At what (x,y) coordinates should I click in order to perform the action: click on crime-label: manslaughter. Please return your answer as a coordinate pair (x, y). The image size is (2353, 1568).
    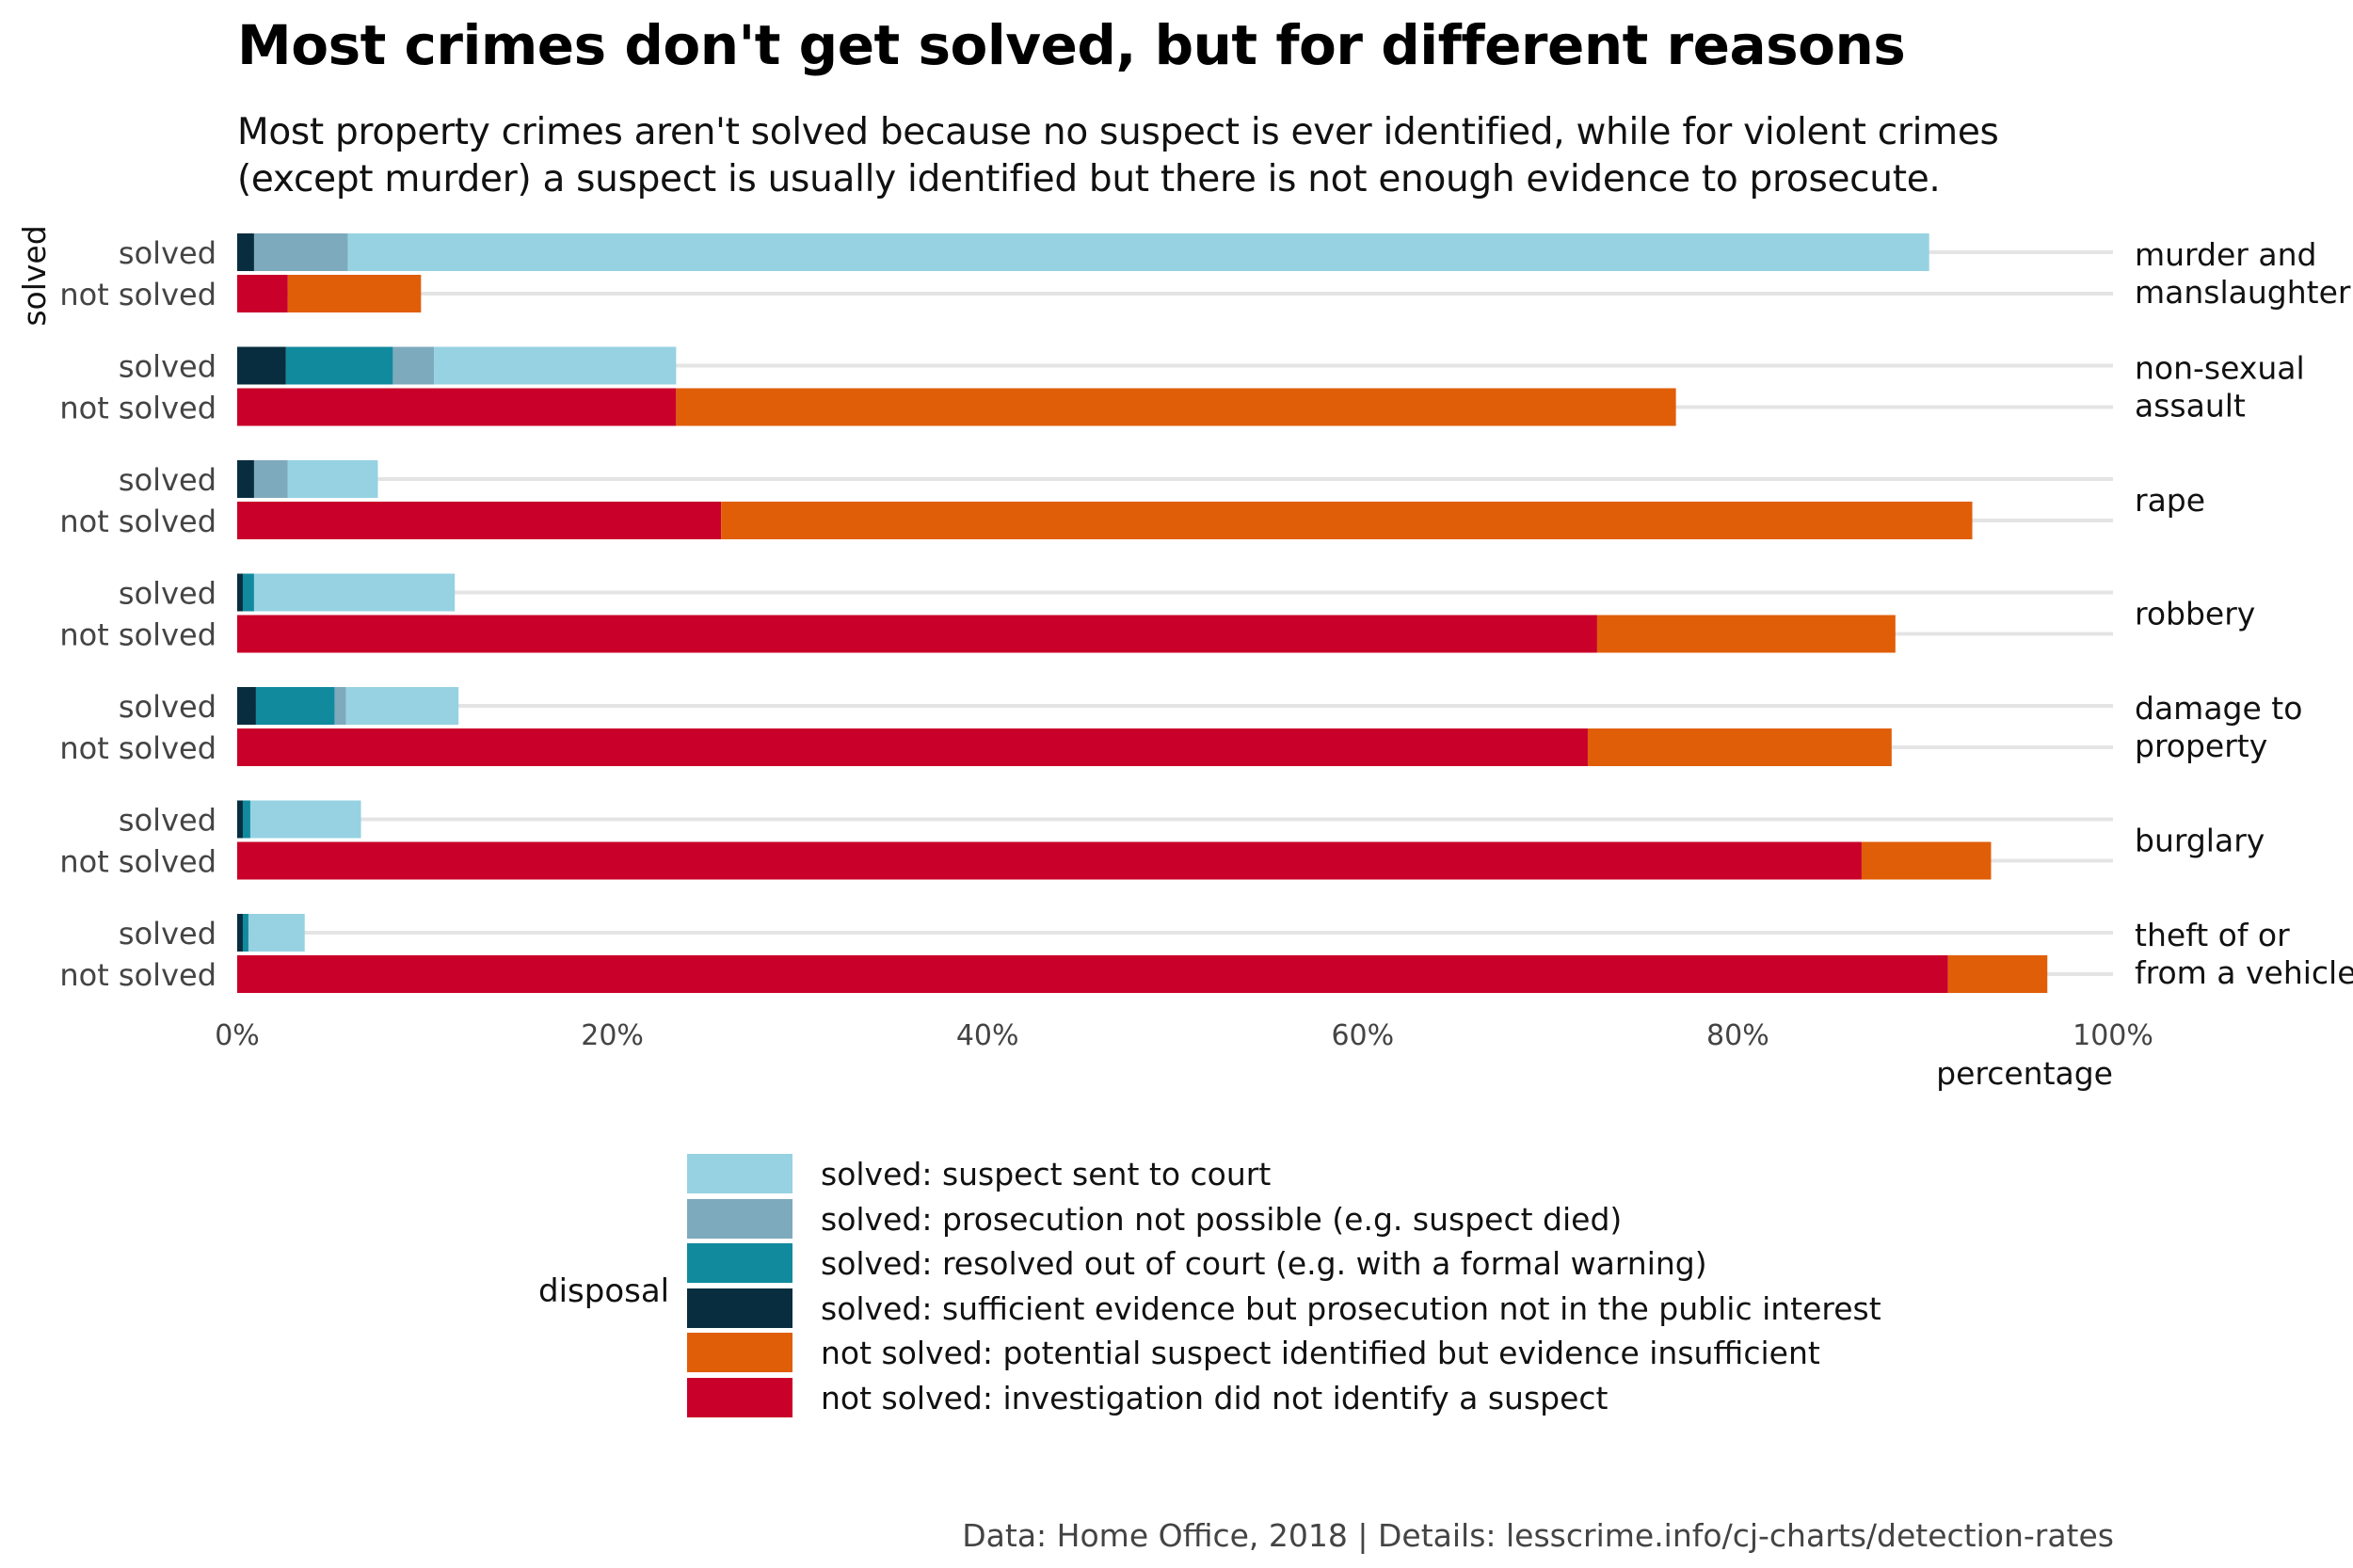
    Looking at the image, I should click on (2243, 292).